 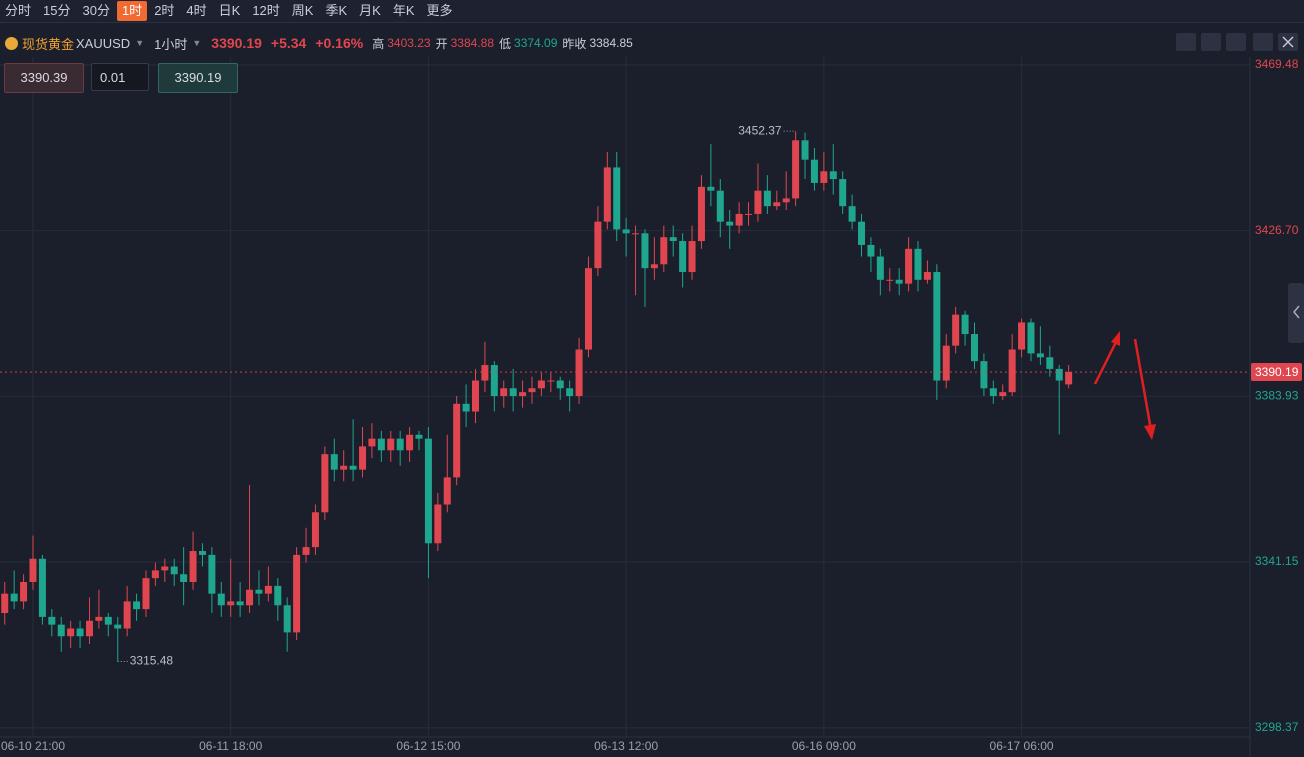 I want to click on y-tick-label: 3426.70, so click(x=1277, y=230).